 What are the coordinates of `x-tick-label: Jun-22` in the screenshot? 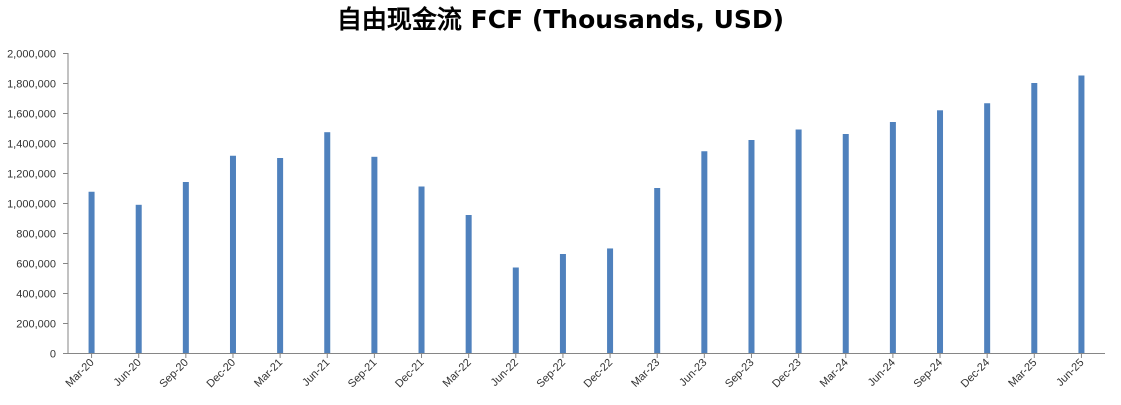 It's located at (505, 373).